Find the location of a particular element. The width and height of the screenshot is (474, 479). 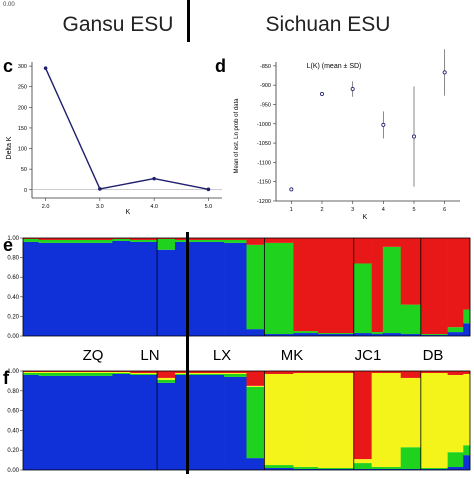

delta-k-chart: Delta K K 0 50 100 150 200 250 300 2.0 3.0 4.0 5.0 is located at coordinates (114, 139).